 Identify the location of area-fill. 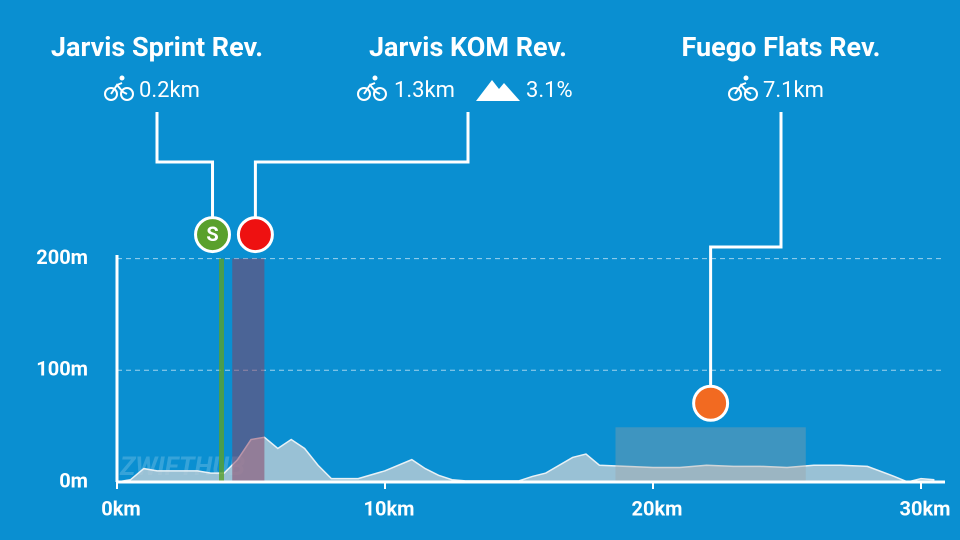
(526, 459).